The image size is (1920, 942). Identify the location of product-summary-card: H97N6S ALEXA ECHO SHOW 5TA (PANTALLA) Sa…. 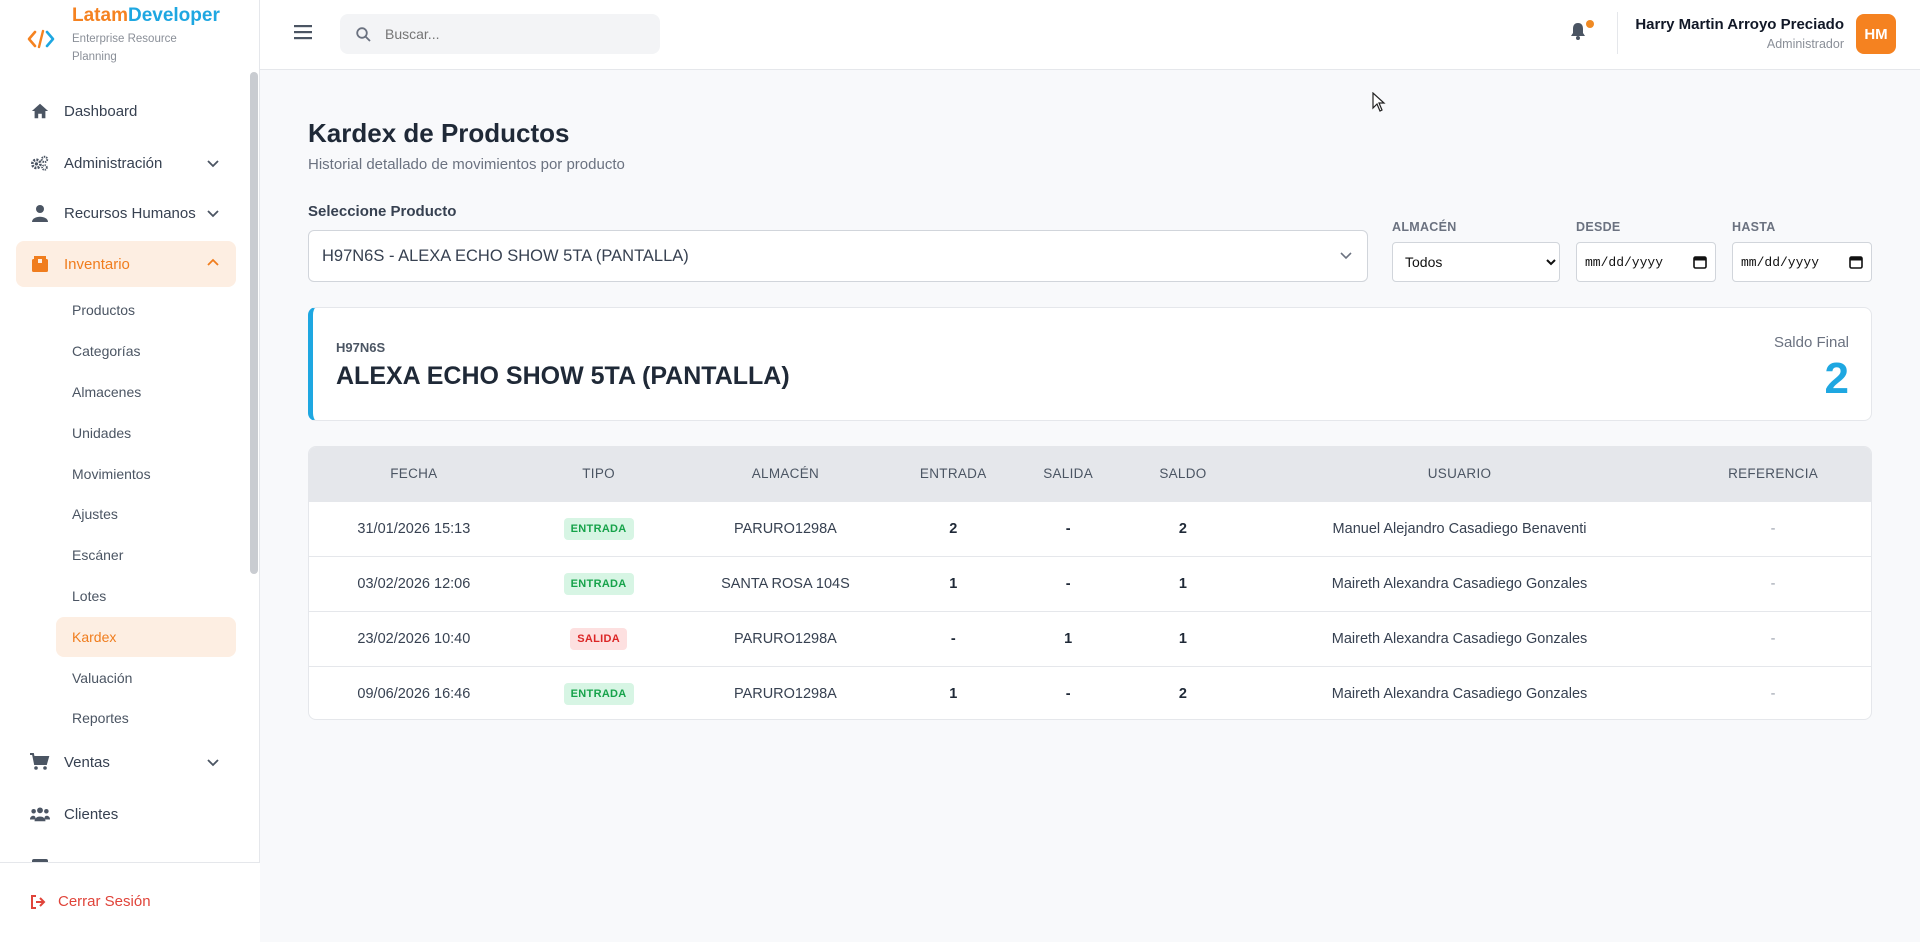
(1090, 364).